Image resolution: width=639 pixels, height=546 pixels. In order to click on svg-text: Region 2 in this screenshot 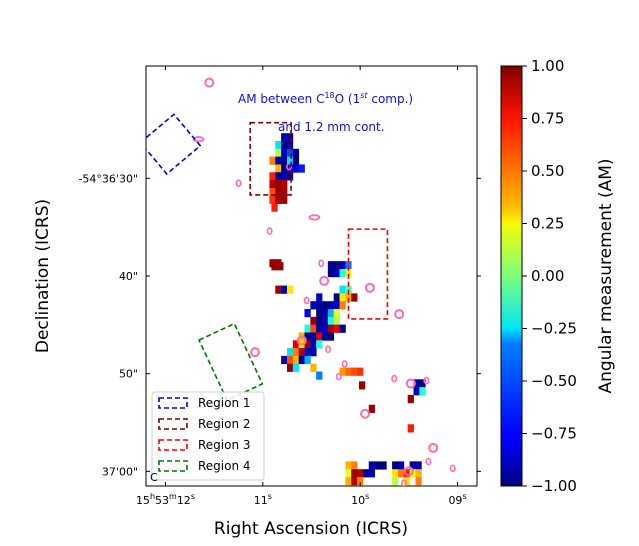, I will do `click(224, 424)`.